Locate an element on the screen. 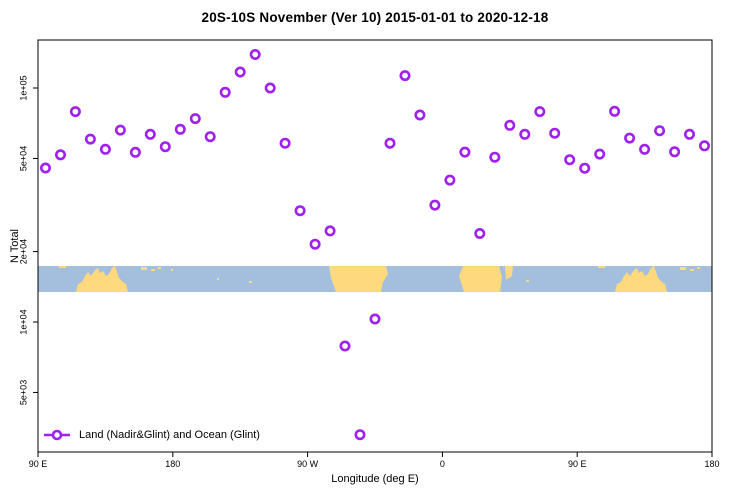 This screenshot has height=500, width=750. y-tick-label: 1e+04 is located at coordinates (23, 321).